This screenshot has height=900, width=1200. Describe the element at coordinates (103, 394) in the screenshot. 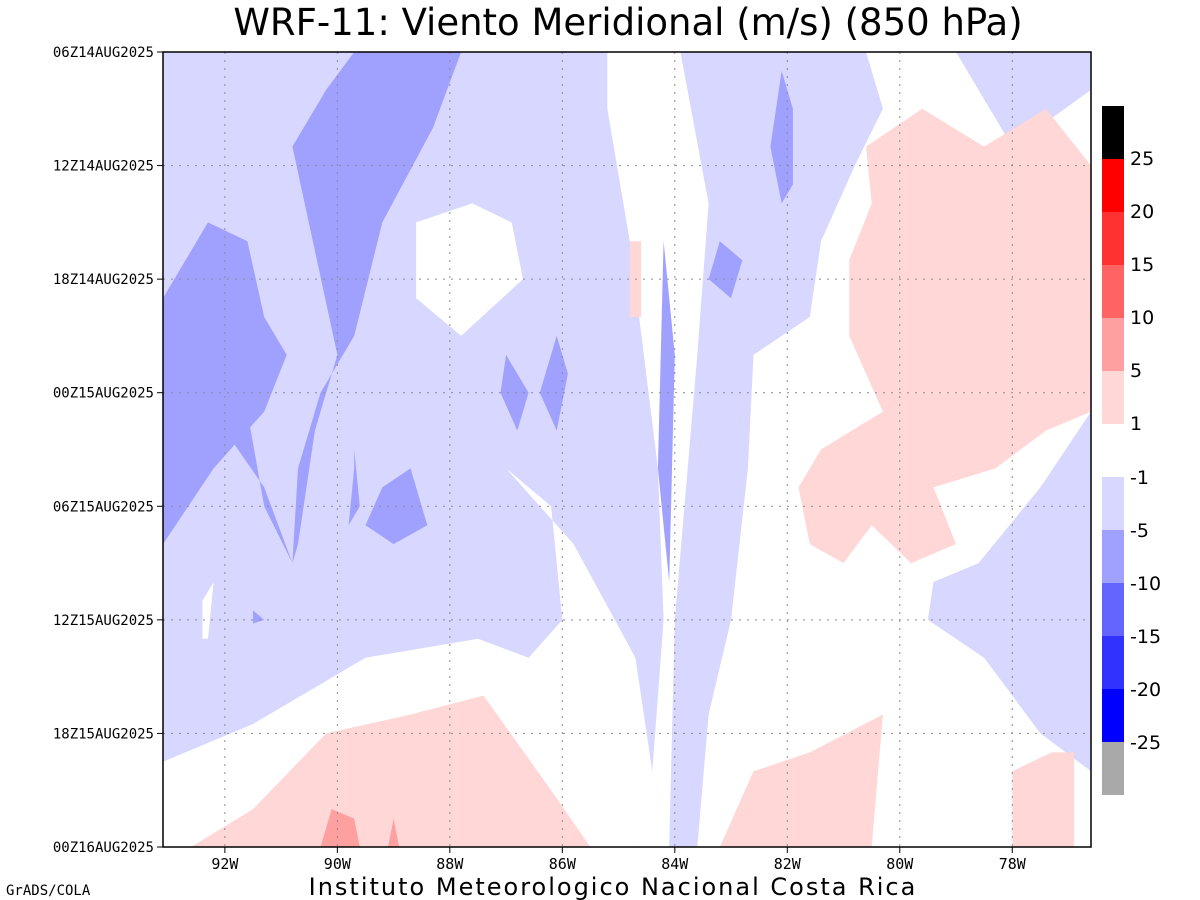

I see `y-tick-label: 00Z15AUG2025` at that location.